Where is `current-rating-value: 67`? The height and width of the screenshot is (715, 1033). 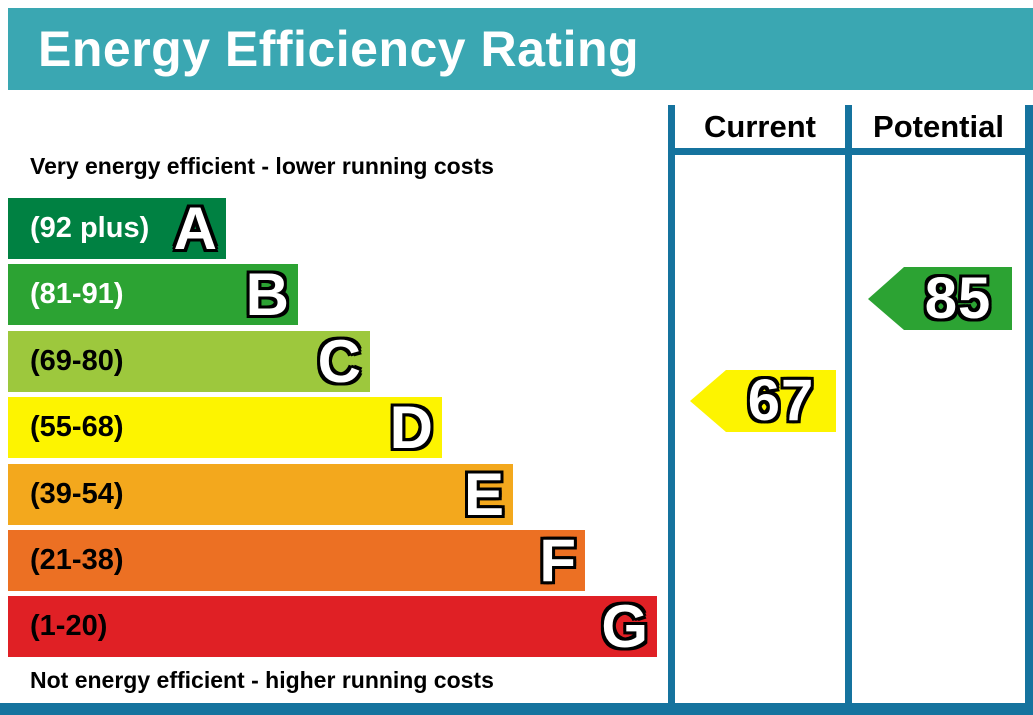 current-rating-value: 67 is located at coordinates (781, 400).